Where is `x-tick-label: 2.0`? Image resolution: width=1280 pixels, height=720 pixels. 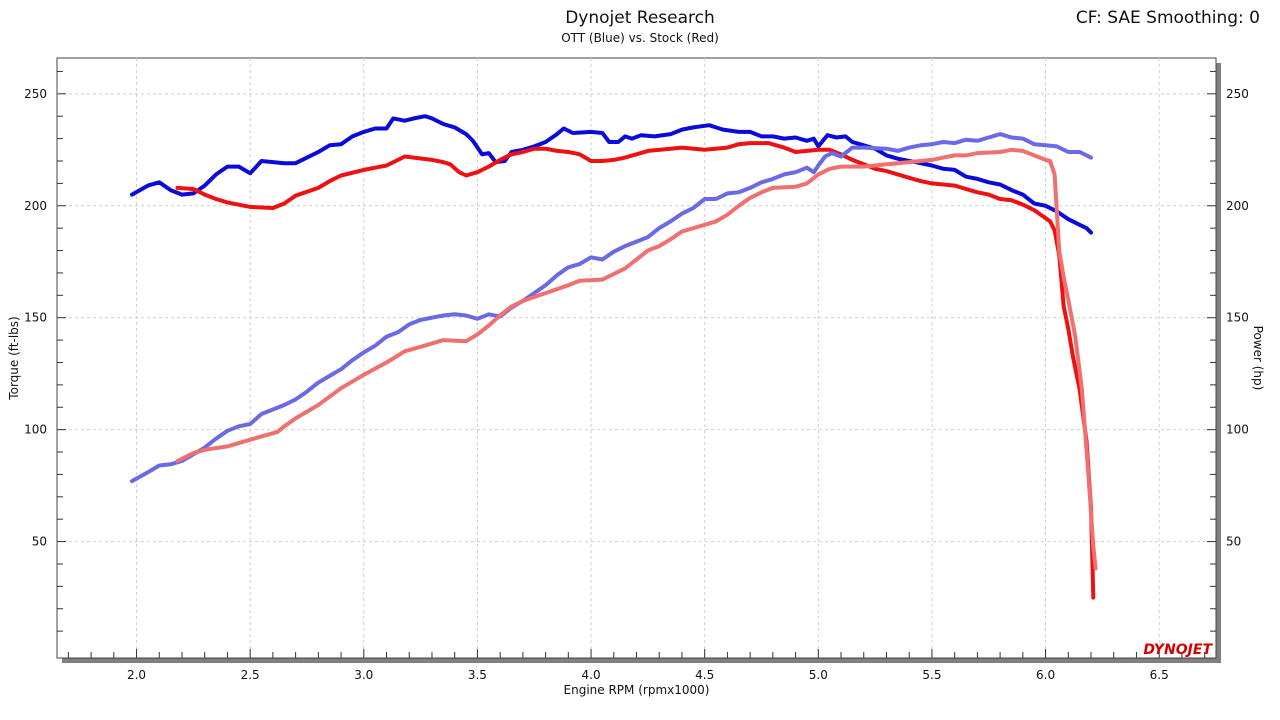 x-tick-label: 2.0 is located at coordinates (136, 675).